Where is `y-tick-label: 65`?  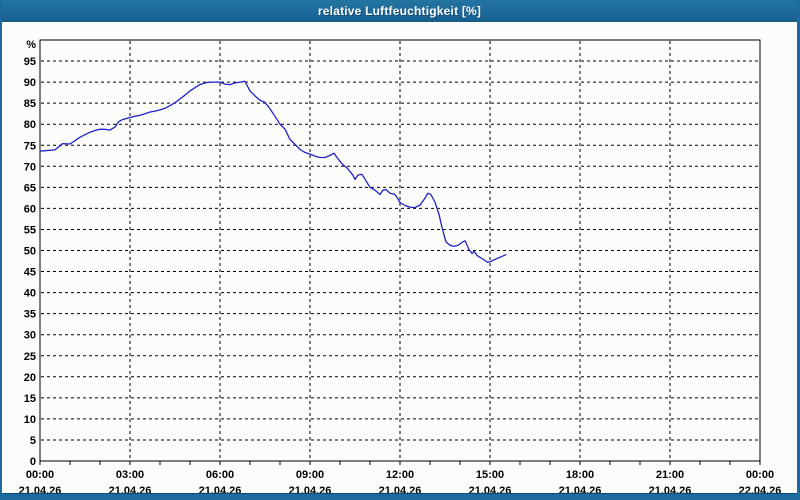 y-tick-label: 65 is located at coordinates (30, 188).